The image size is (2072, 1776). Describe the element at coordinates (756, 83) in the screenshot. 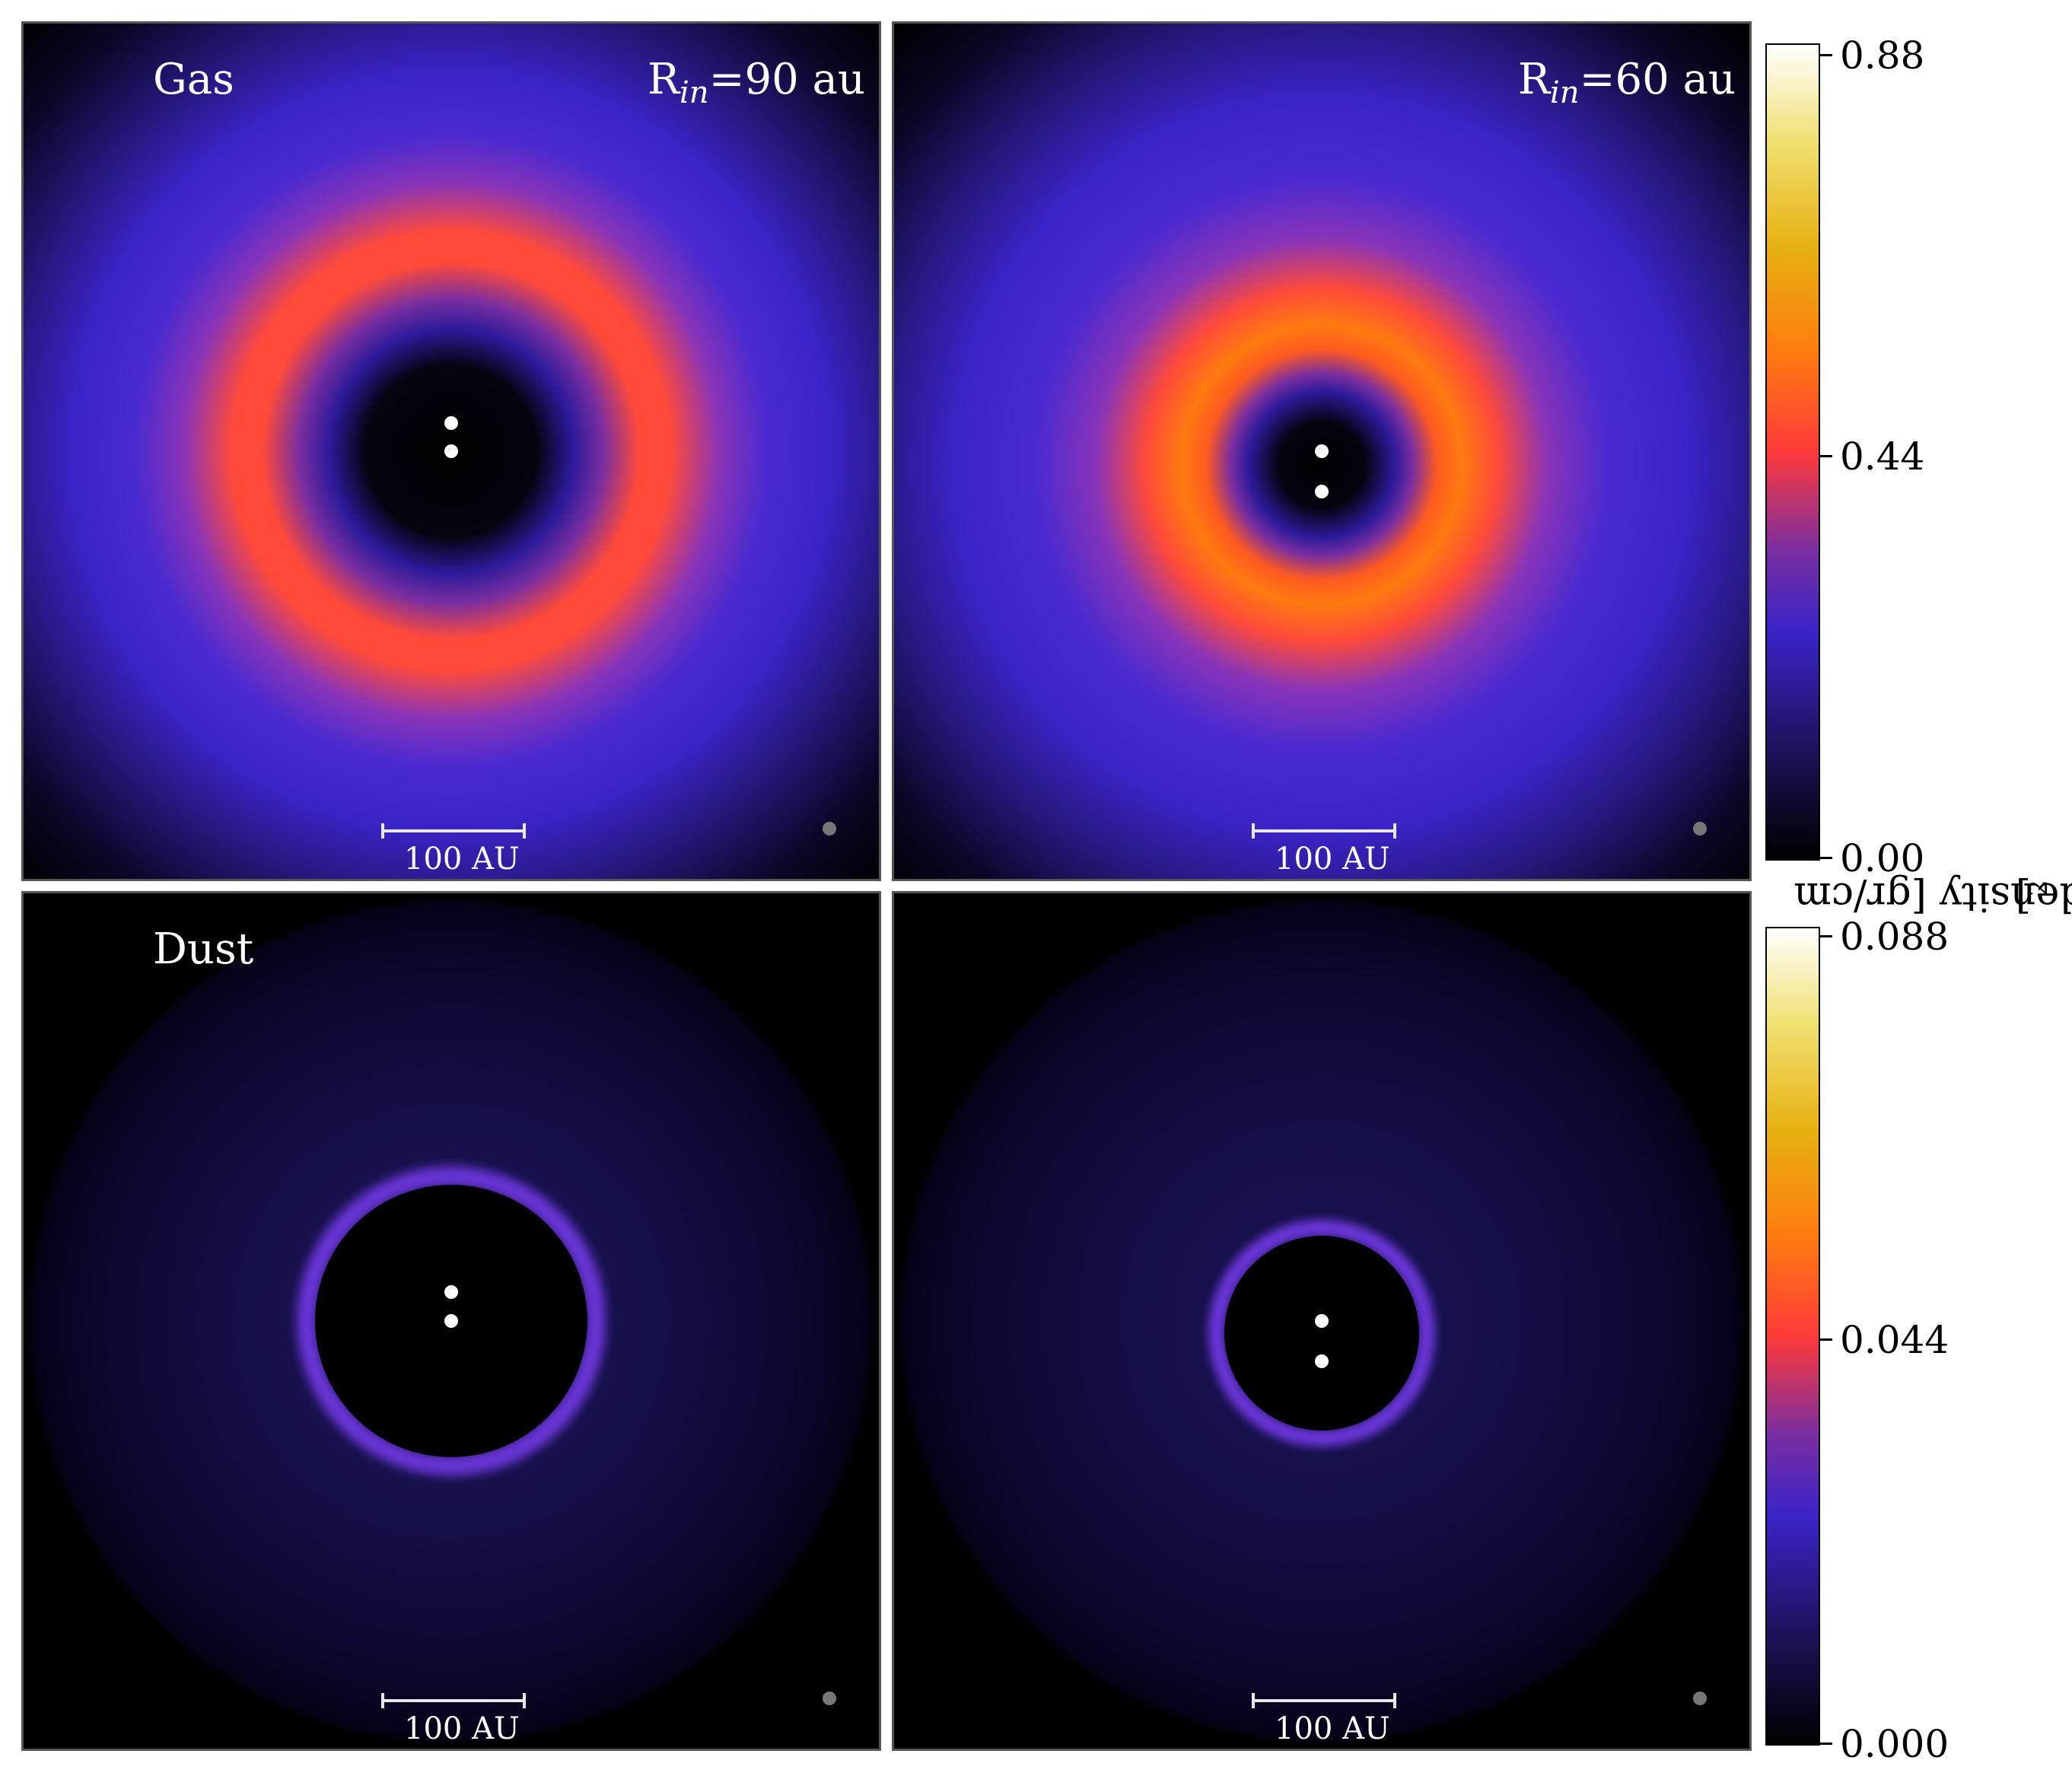

I see `inner-radius-label-90: Rin=90 au` at that location.